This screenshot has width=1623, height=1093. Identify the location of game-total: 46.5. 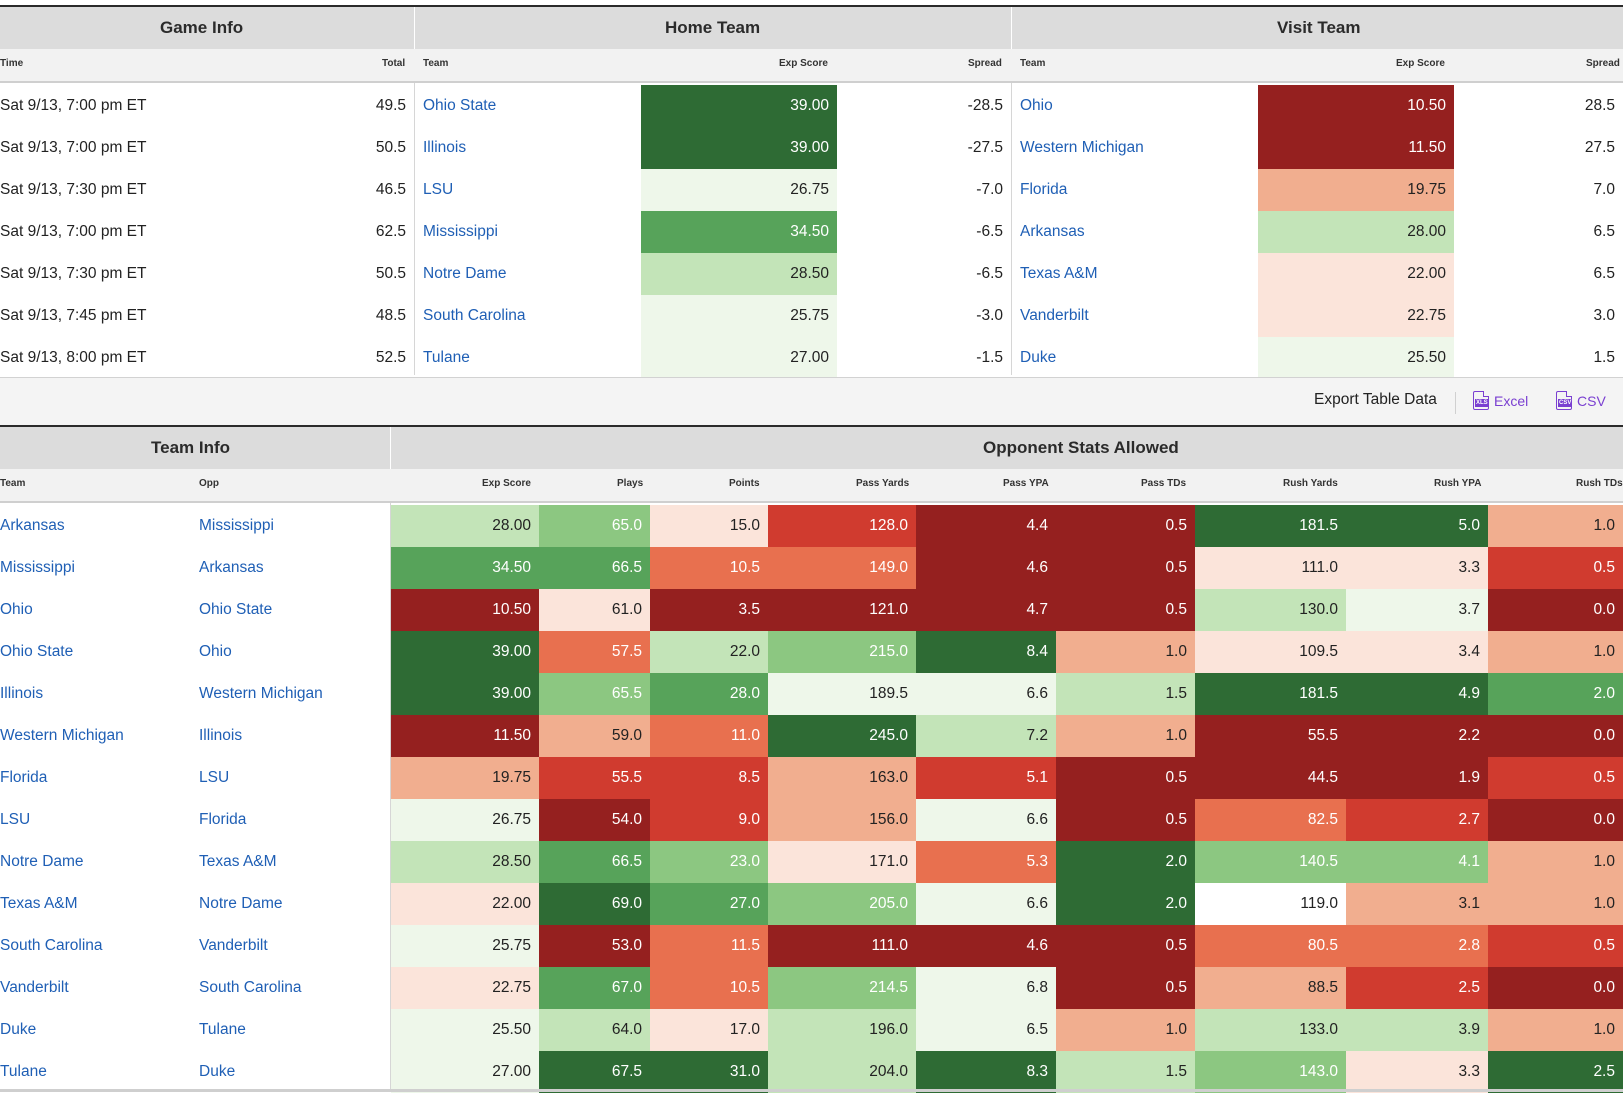
(390, 189).